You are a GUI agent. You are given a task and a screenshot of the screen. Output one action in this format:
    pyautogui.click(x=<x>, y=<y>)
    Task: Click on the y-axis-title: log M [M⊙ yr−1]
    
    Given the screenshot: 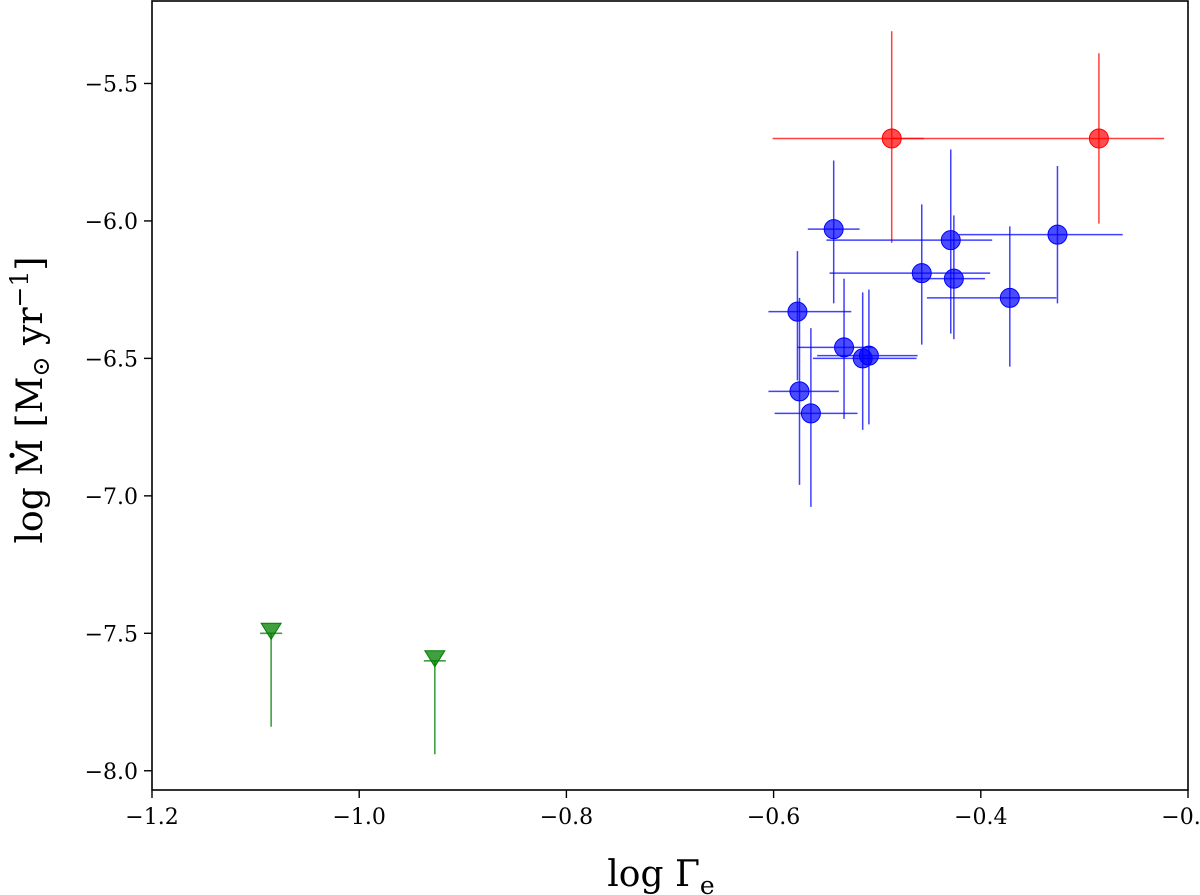 What is the action you would take?
    pyautogui.click(x=30, y=400)
    